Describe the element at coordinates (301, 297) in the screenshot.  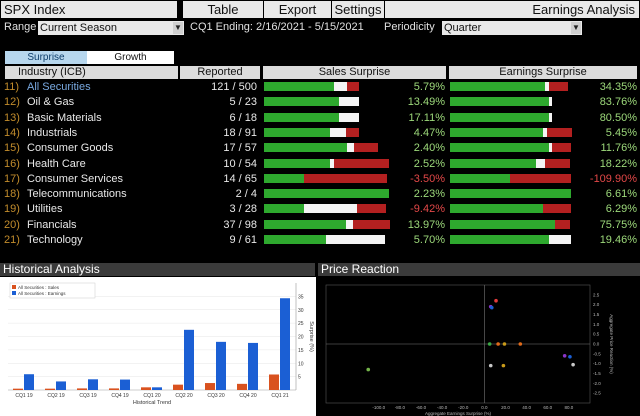
I see `y-tick-label: 35` at that location.